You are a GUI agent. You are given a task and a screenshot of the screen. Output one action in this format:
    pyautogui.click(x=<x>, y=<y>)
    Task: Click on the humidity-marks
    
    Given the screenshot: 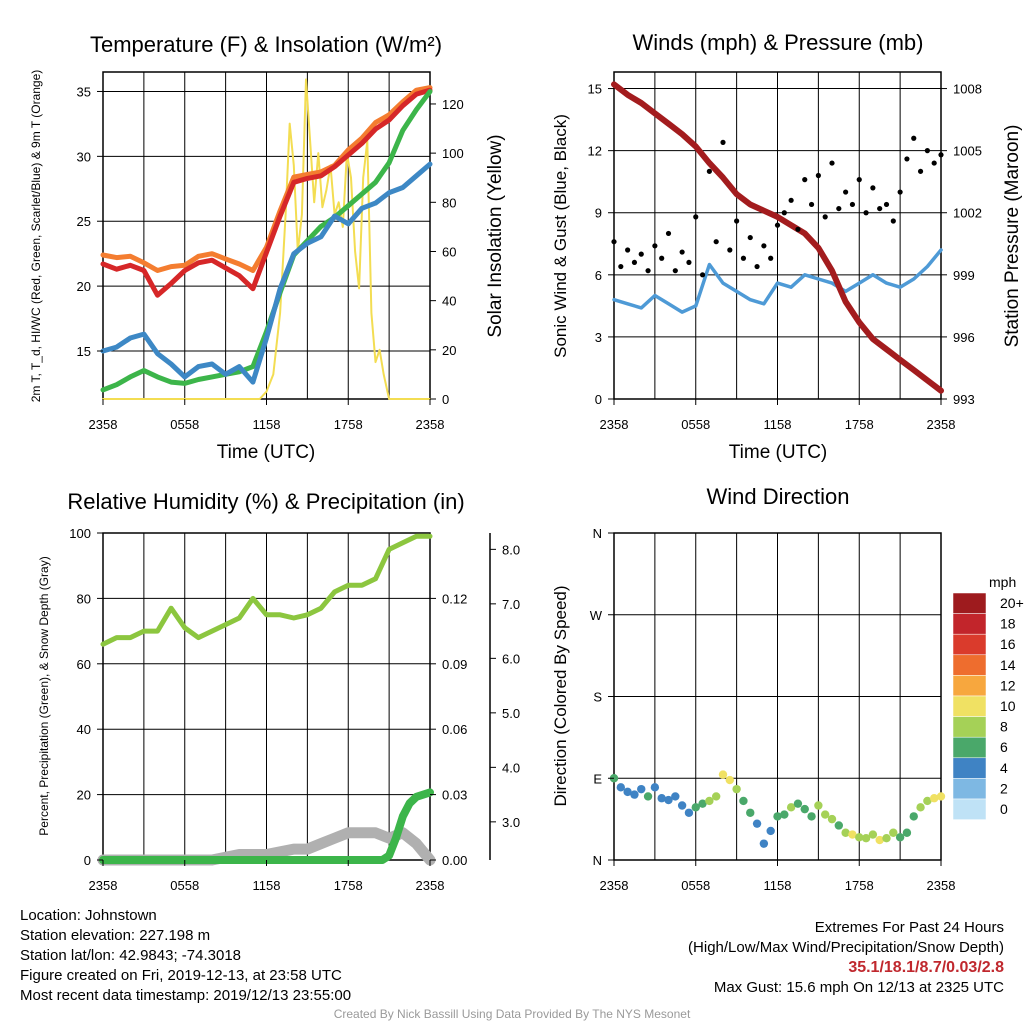 What is the action you would take?
    pyautogui.click(x=266, y=699)
    